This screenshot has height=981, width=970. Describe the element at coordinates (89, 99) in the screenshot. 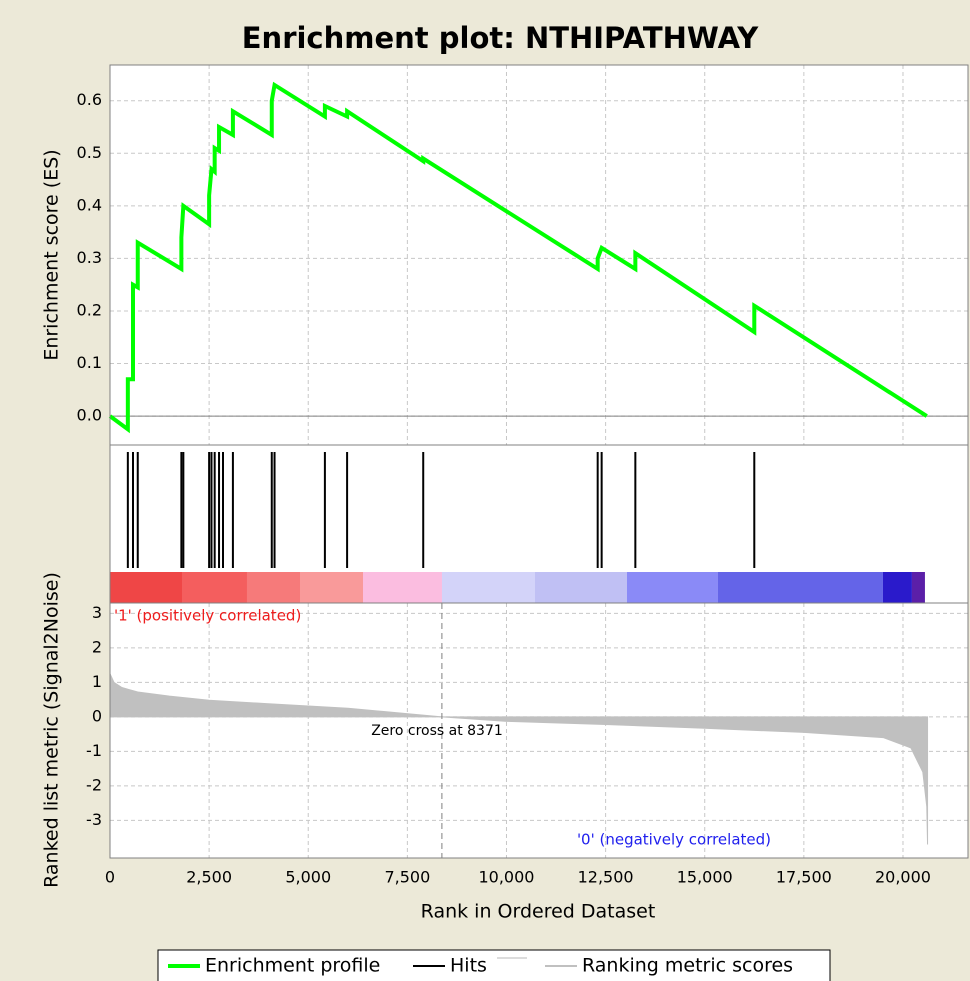

I see `y-tick-label: 0.6` at that location.